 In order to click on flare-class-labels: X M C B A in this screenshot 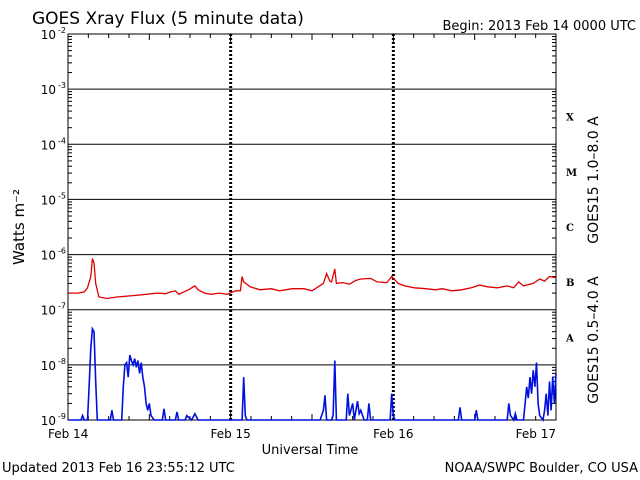, I will do `click(571, 229)`.